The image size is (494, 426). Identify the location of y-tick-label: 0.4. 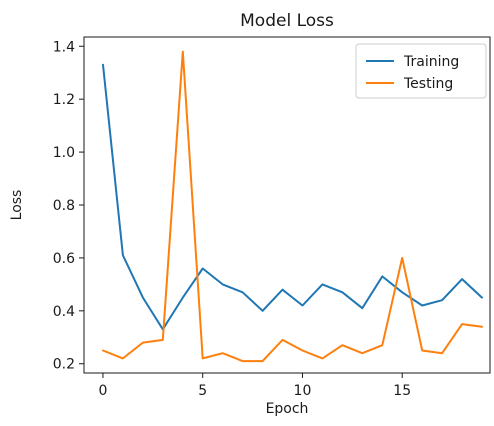
(64, 312).